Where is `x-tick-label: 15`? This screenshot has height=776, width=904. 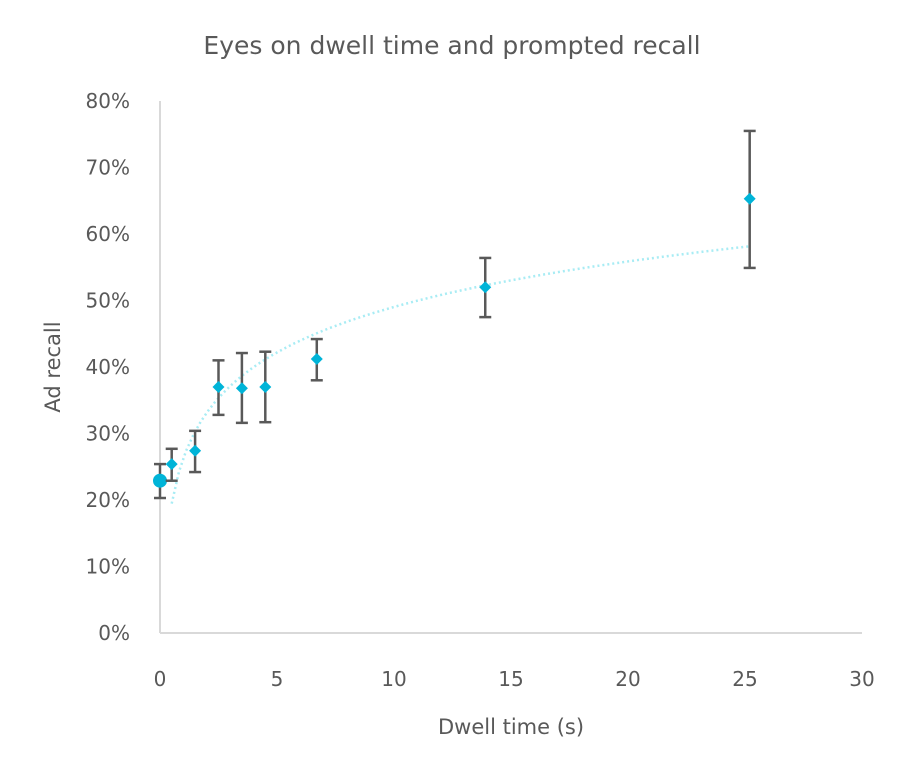
x-tick-label: 15 is located at coordinates (510, 679).